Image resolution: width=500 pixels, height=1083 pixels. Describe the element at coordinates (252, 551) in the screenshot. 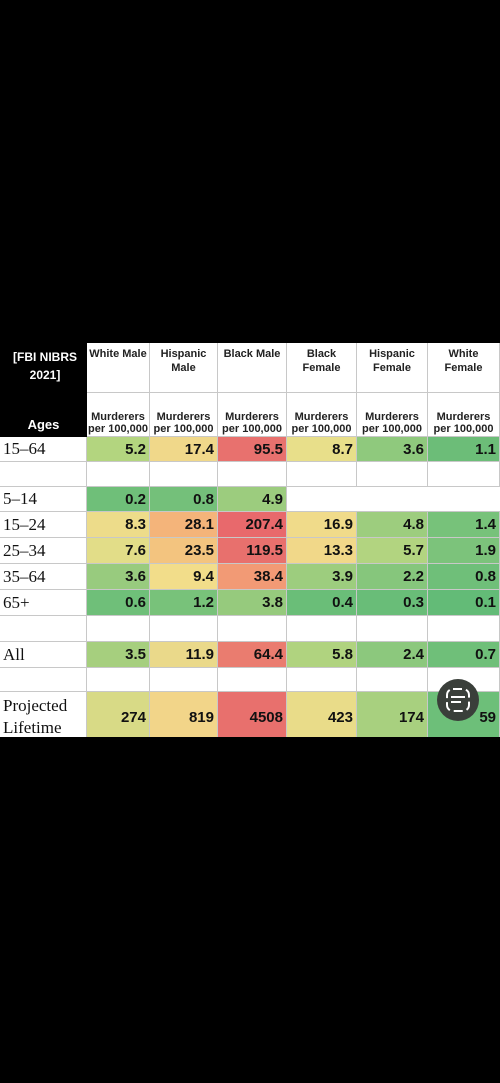

I see `value-cell: 119.5` at that location.